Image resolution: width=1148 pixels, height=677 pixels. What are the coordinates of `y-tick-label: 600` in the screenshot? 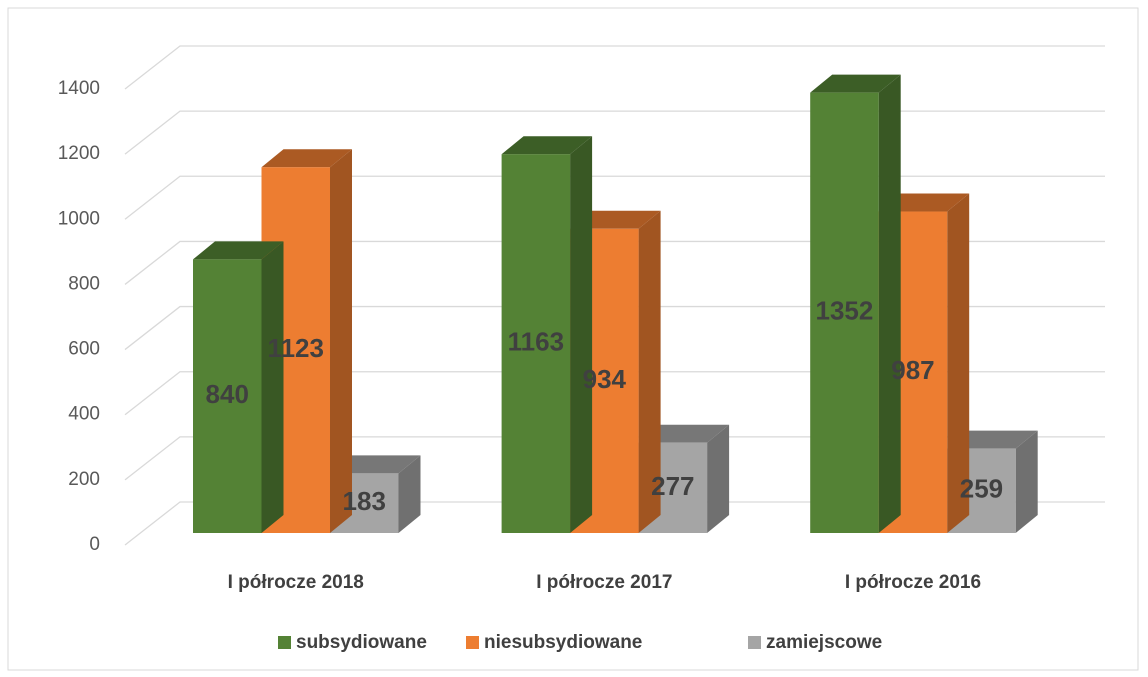 It's located at (84, 349).